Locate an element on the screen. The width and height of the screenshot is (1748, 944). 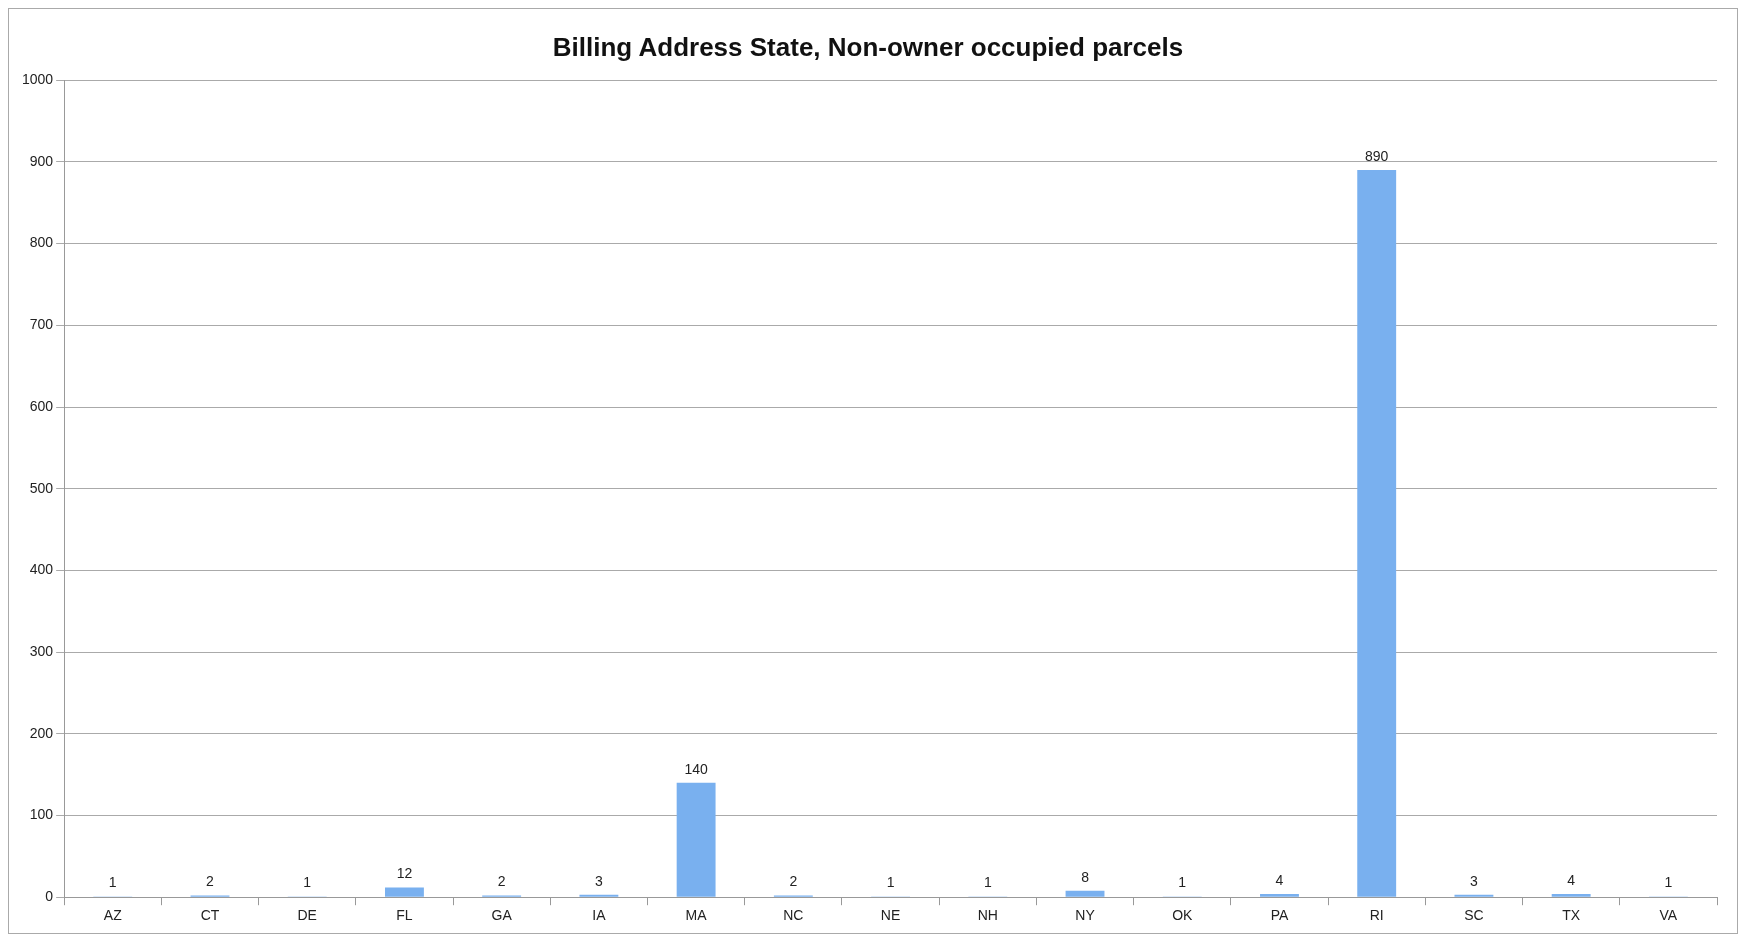
x-tick-label: FL is located at coordinates (404, 915).